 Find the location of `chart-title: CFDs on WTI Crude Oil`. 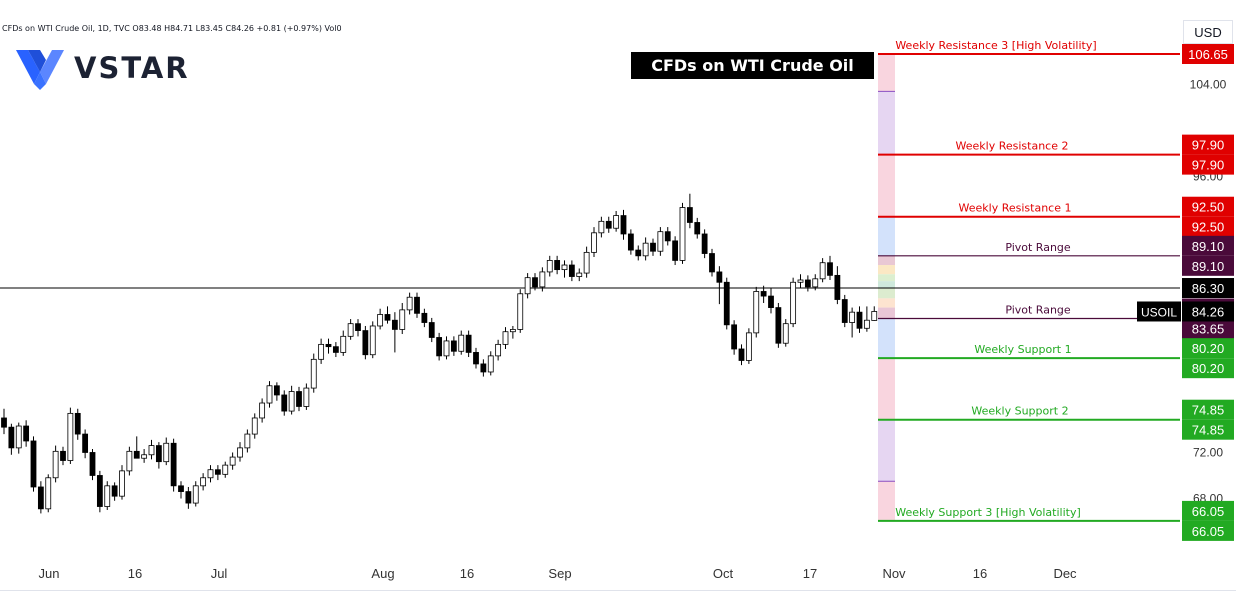

chart-title: CFDs on WTI Crude Oil is located at coordinates (752, 65).